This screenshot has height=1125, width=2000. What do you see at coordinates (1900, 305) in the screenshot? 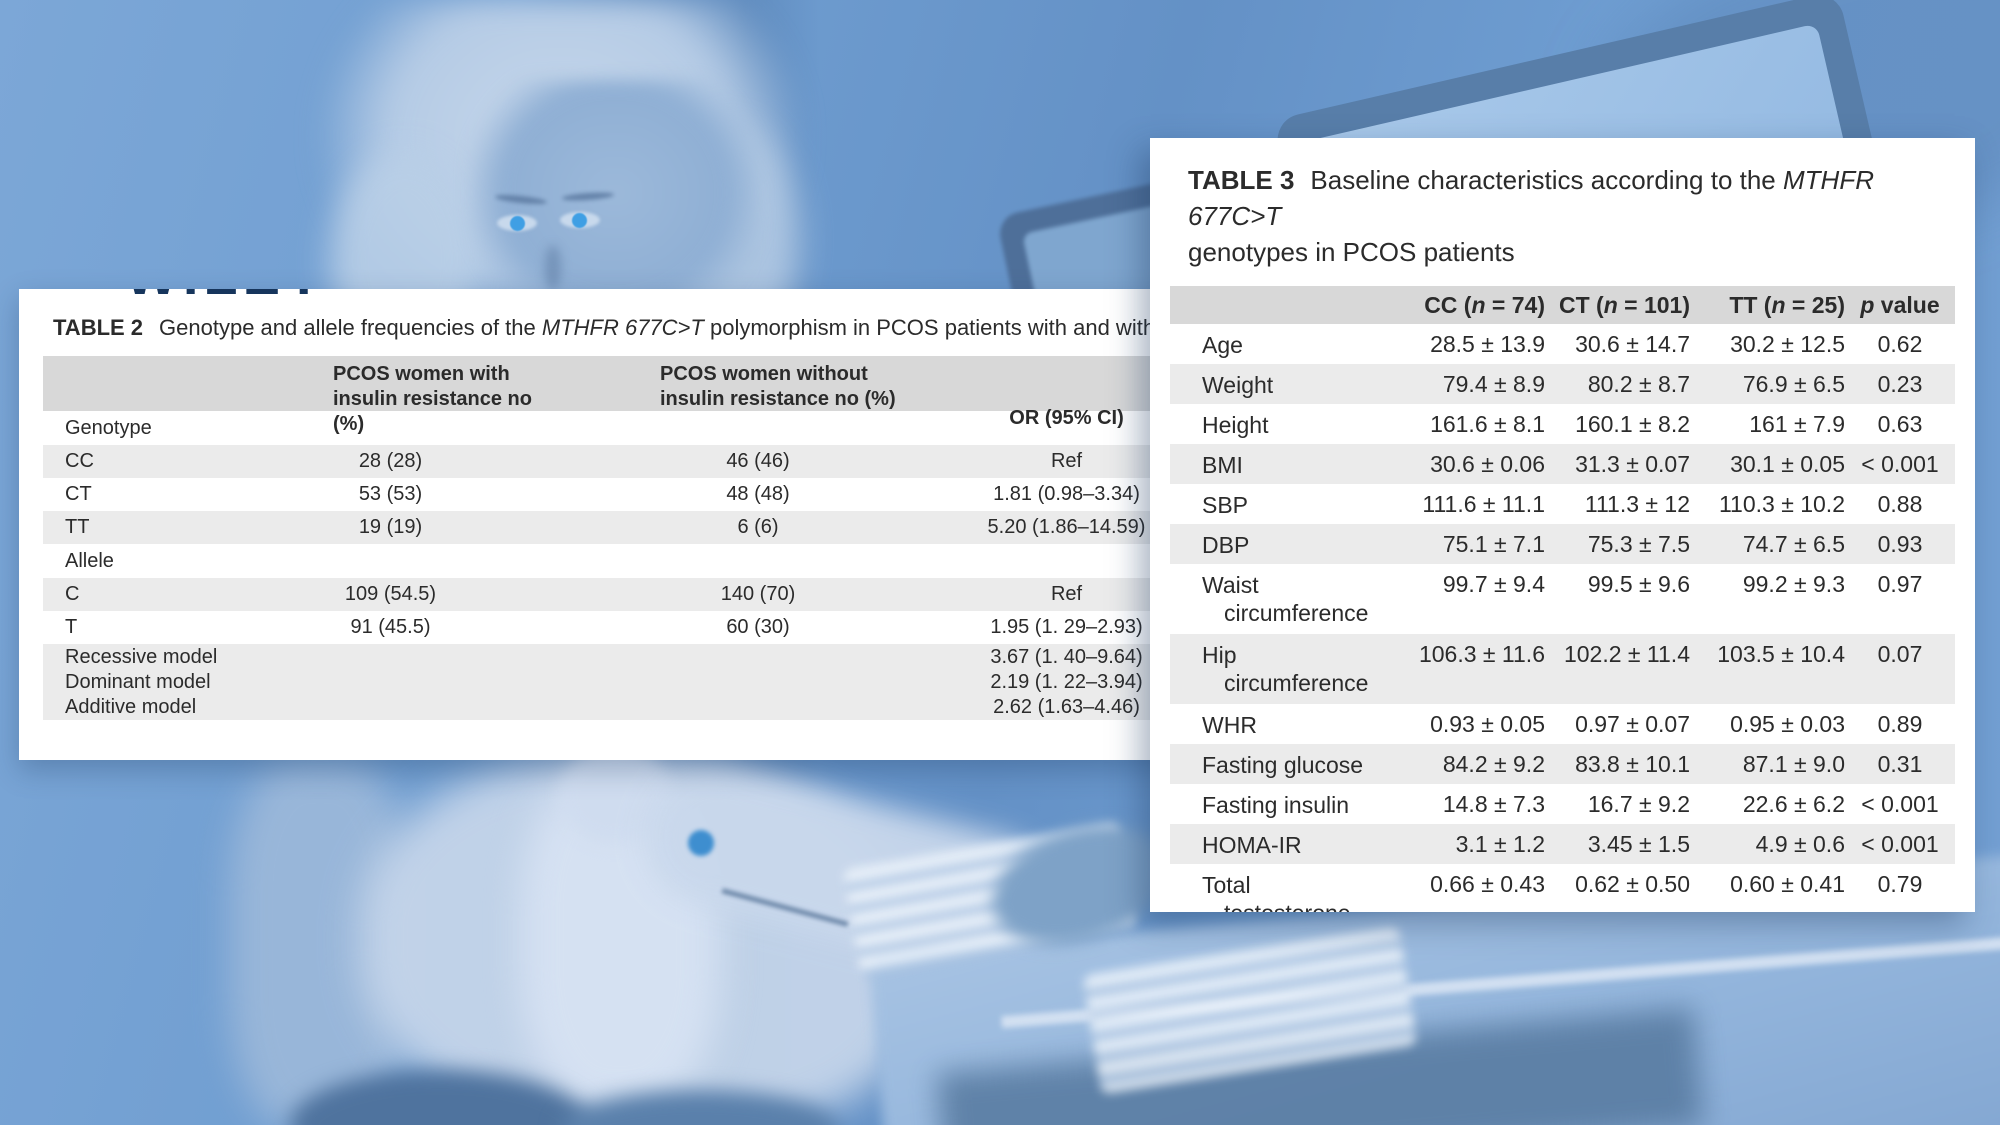
I see `table3-header-col-3: p value` at bounding box center [1900, 305].